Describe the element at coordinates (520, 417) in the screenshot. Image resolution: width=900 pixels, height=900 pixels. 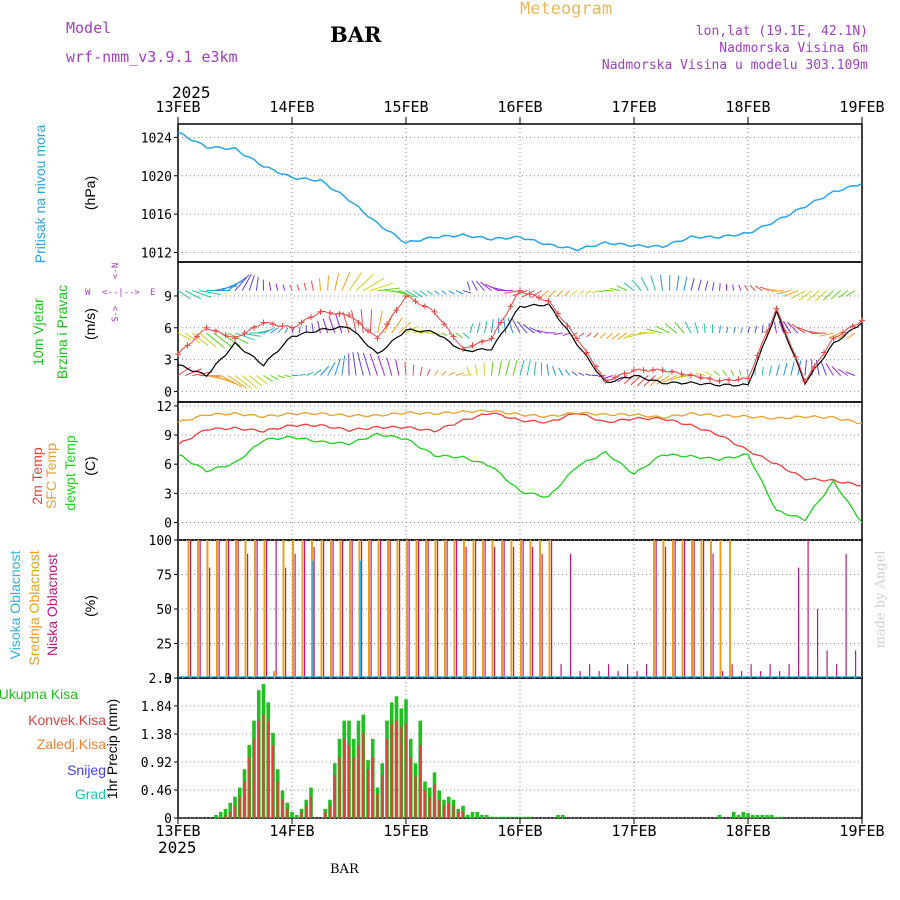
I see `temp-line-sfc-temp` at that location.